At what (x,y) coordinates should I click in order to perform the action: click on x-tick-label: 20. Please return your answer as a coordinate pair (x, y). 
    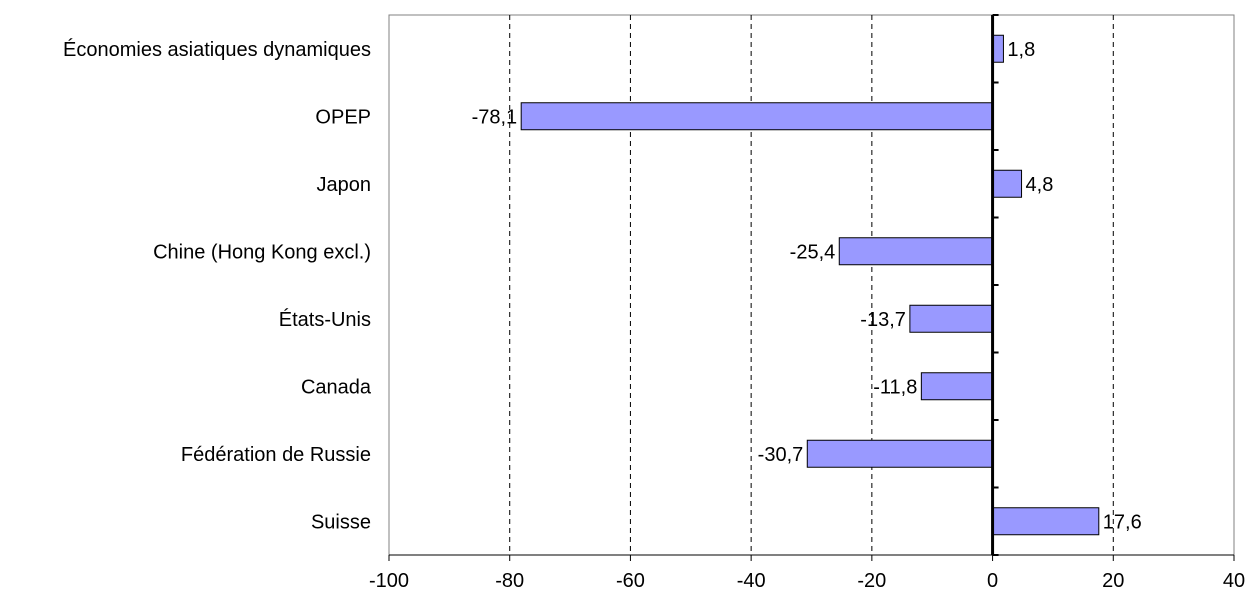
    Looking at the image, I should click on (1113, 581).